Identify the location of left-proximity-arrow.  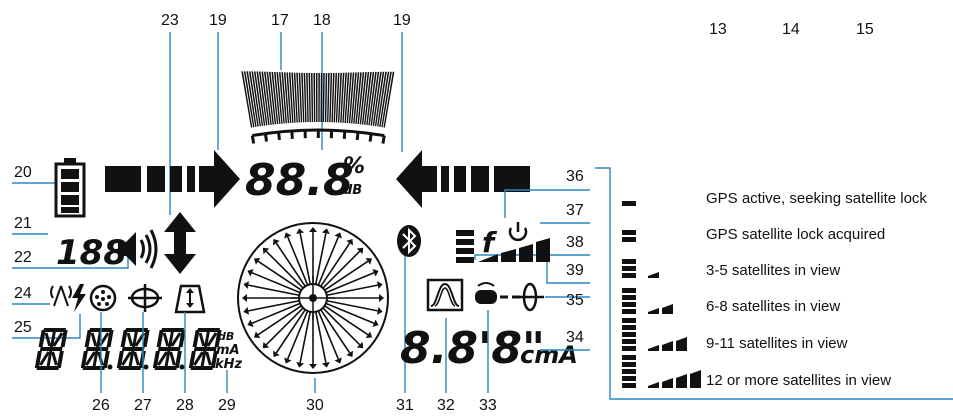
(172, 179).